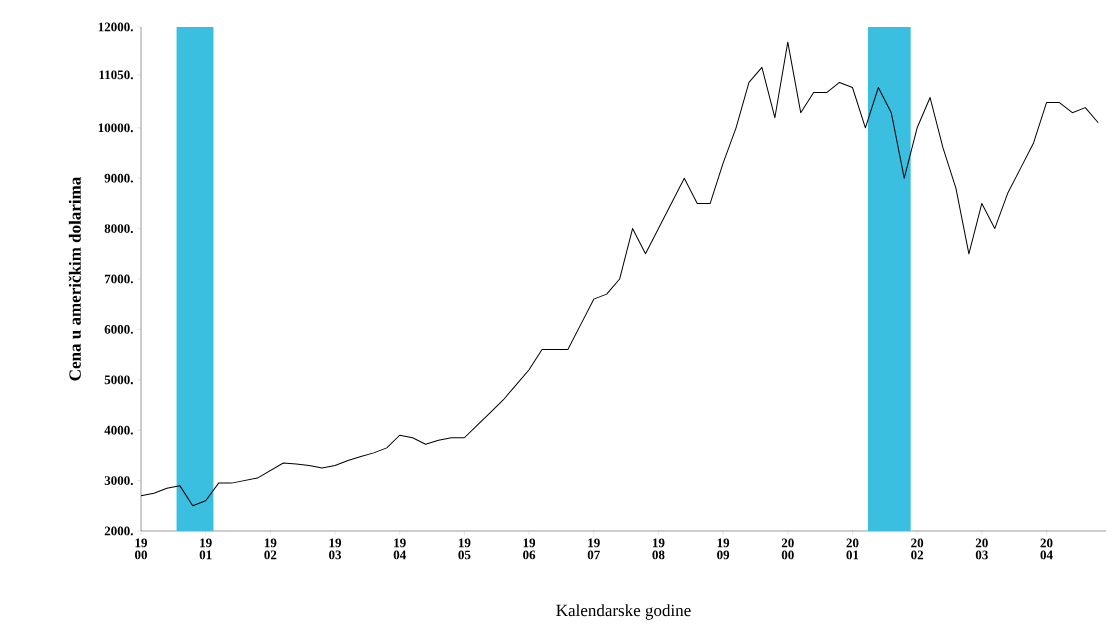  Describe the element at coordinates (118, 329) in the screenshot. I see `y-tick-label: 6000.` at that location.